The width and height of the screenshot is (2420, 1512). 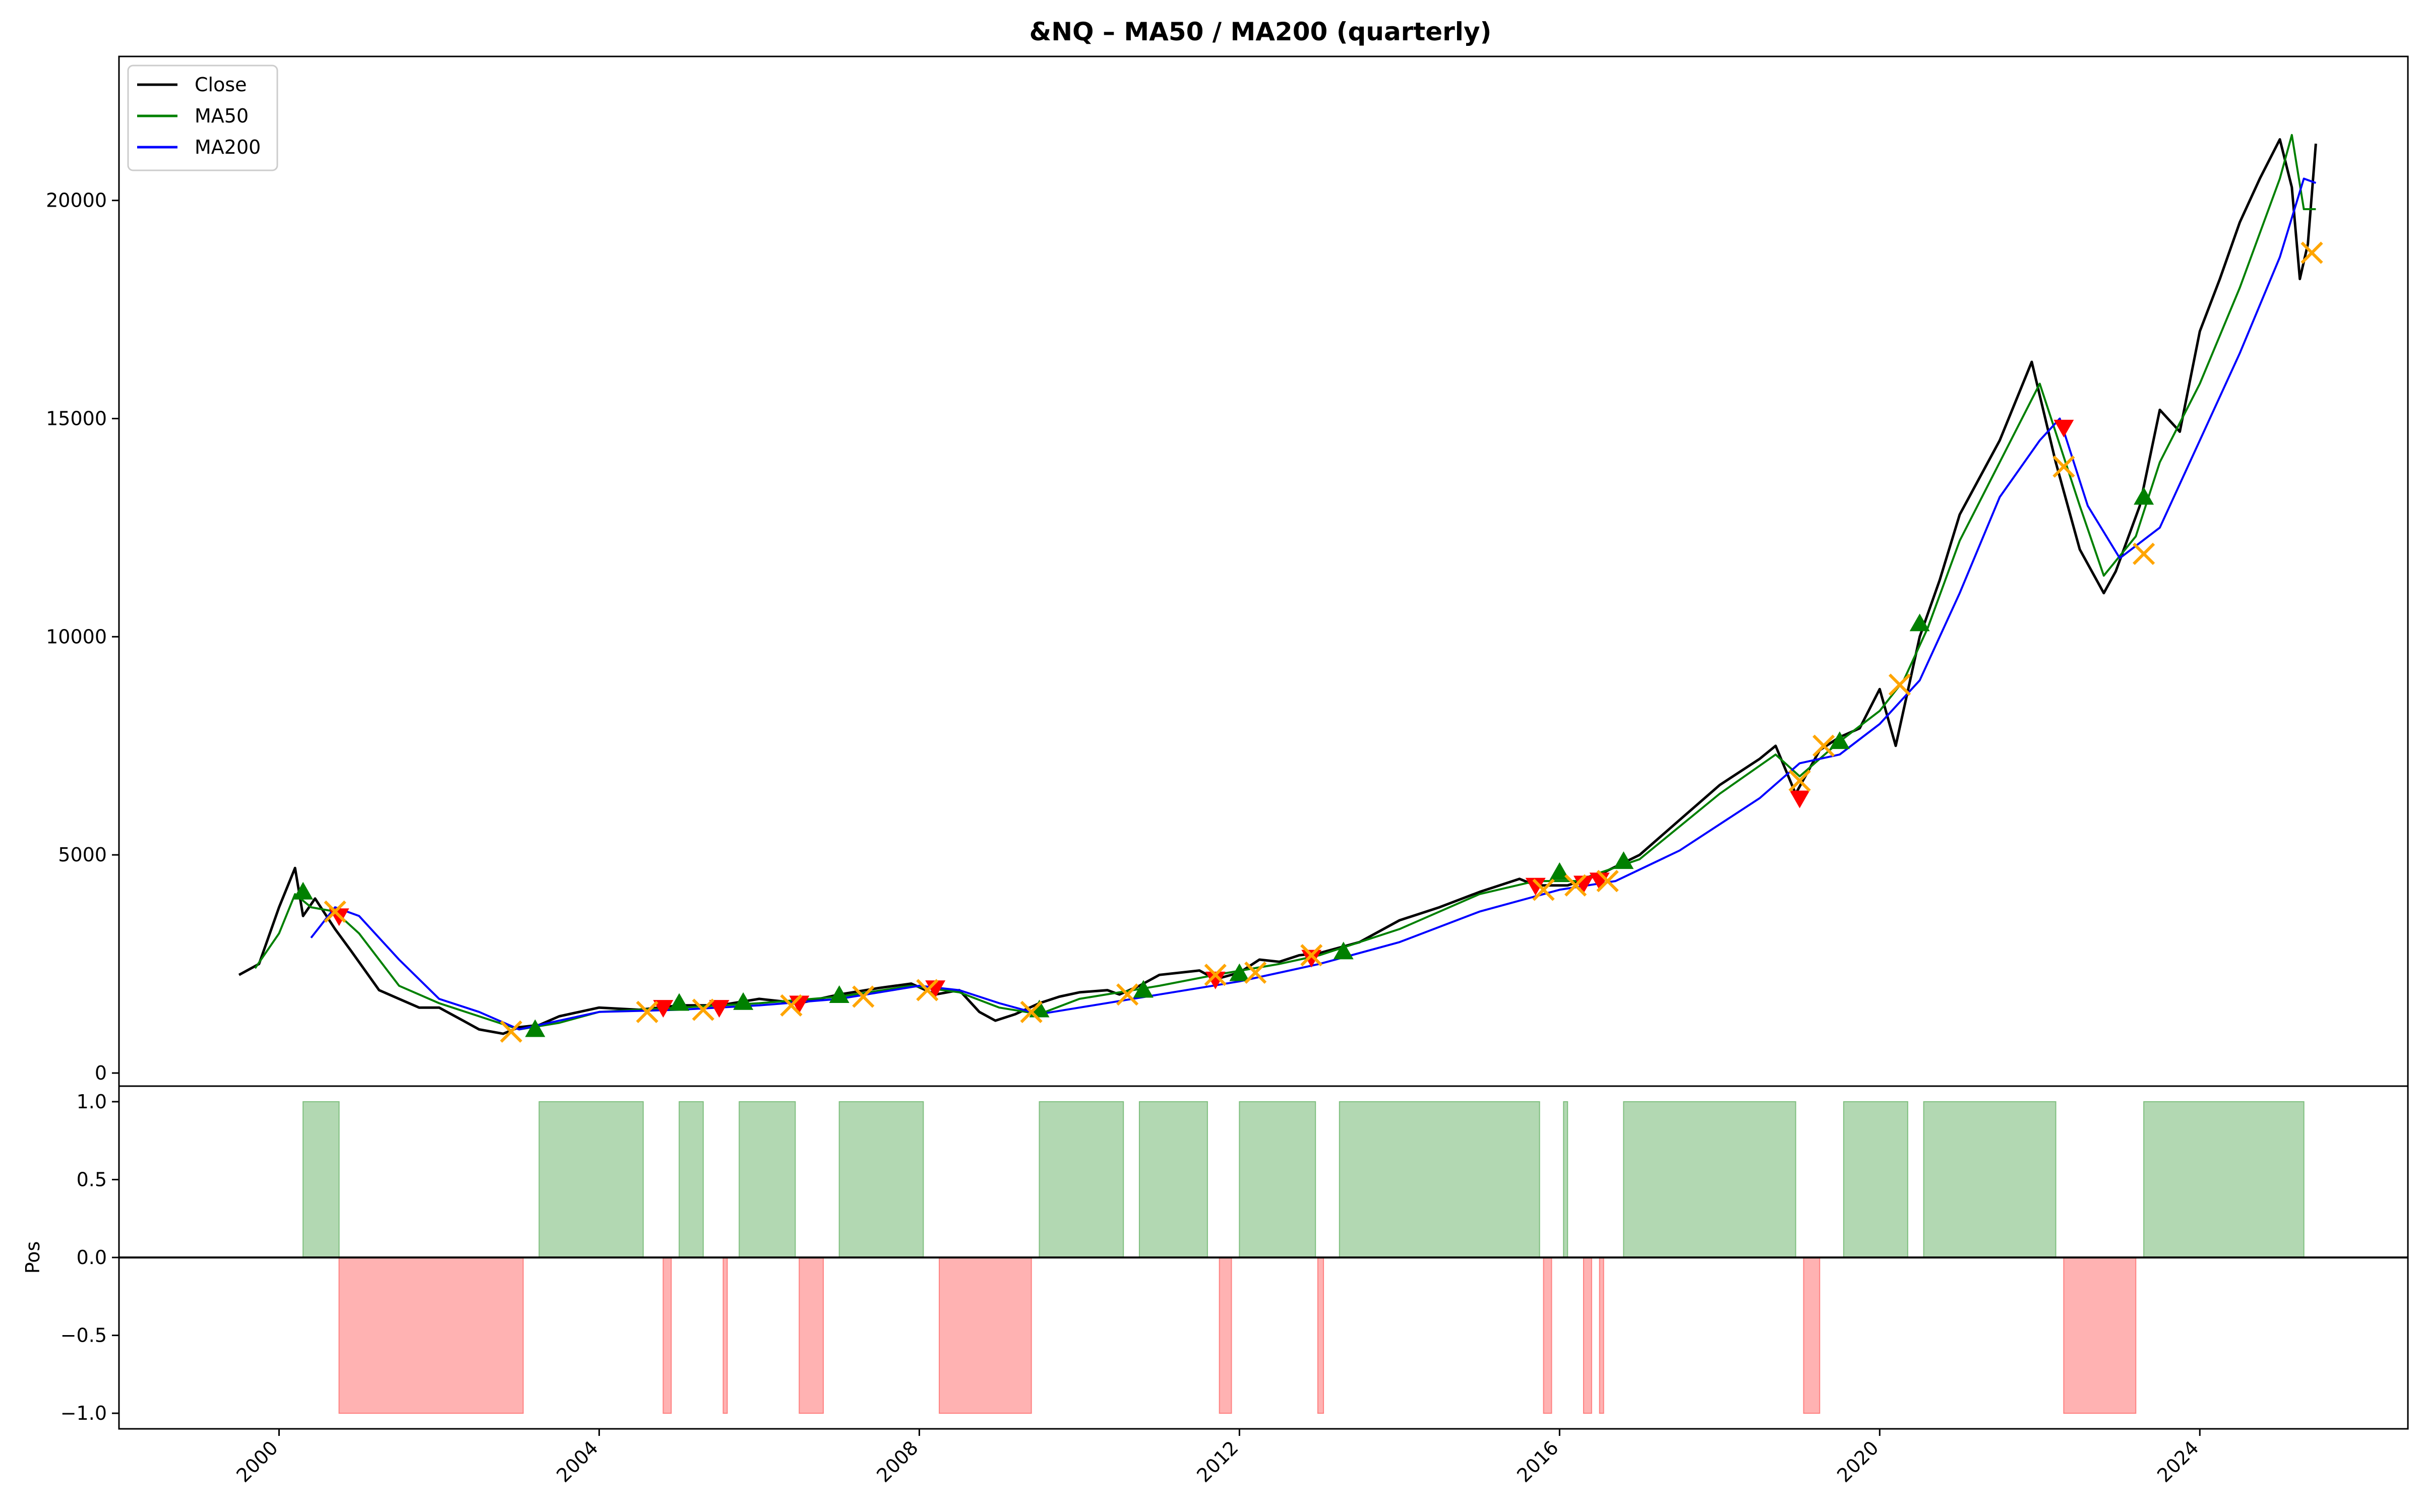 I want to click on position-y-tick-label-3: 0.5, so click(x=92, y=1179).